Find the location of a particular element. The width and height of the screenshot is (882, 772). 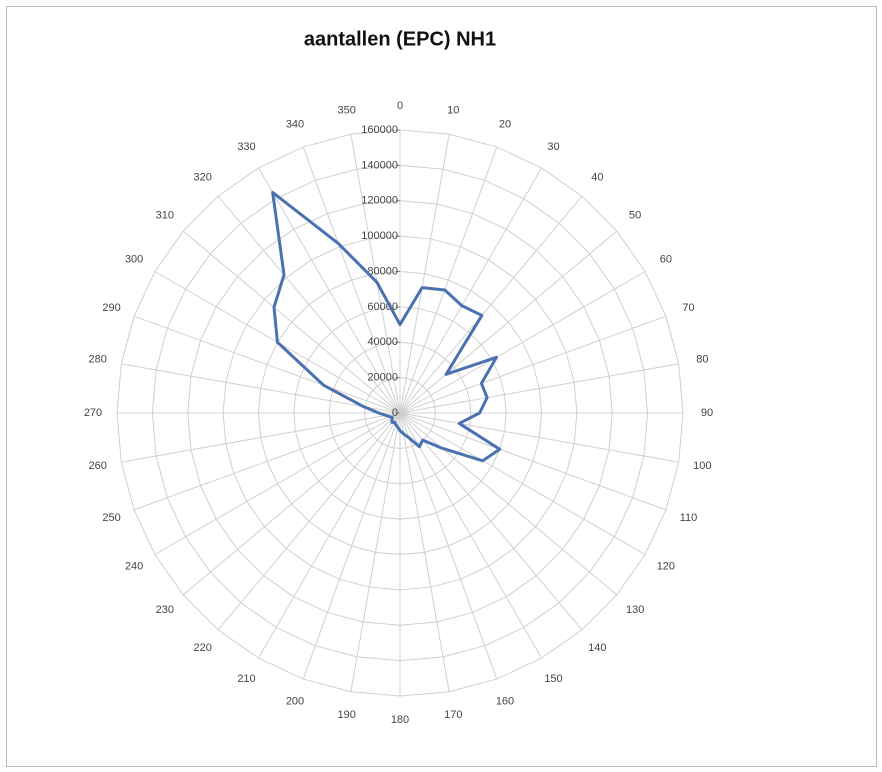

chart-title: aantallen (EPC) NH1 is located at coordinates (400, 39).